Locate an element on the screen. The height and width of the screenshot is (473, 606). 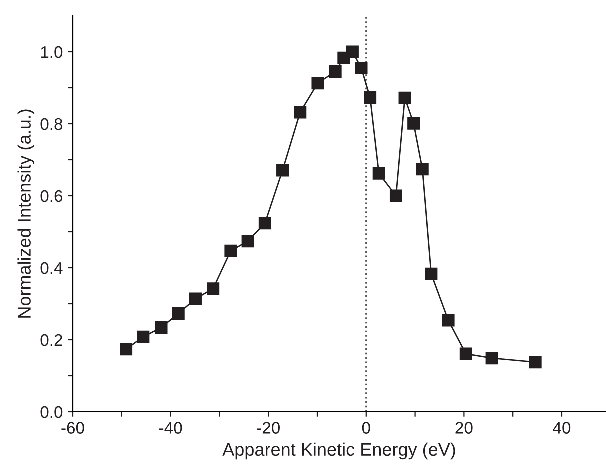
x-tick-label: -40 is located at coordinates (170, 428).